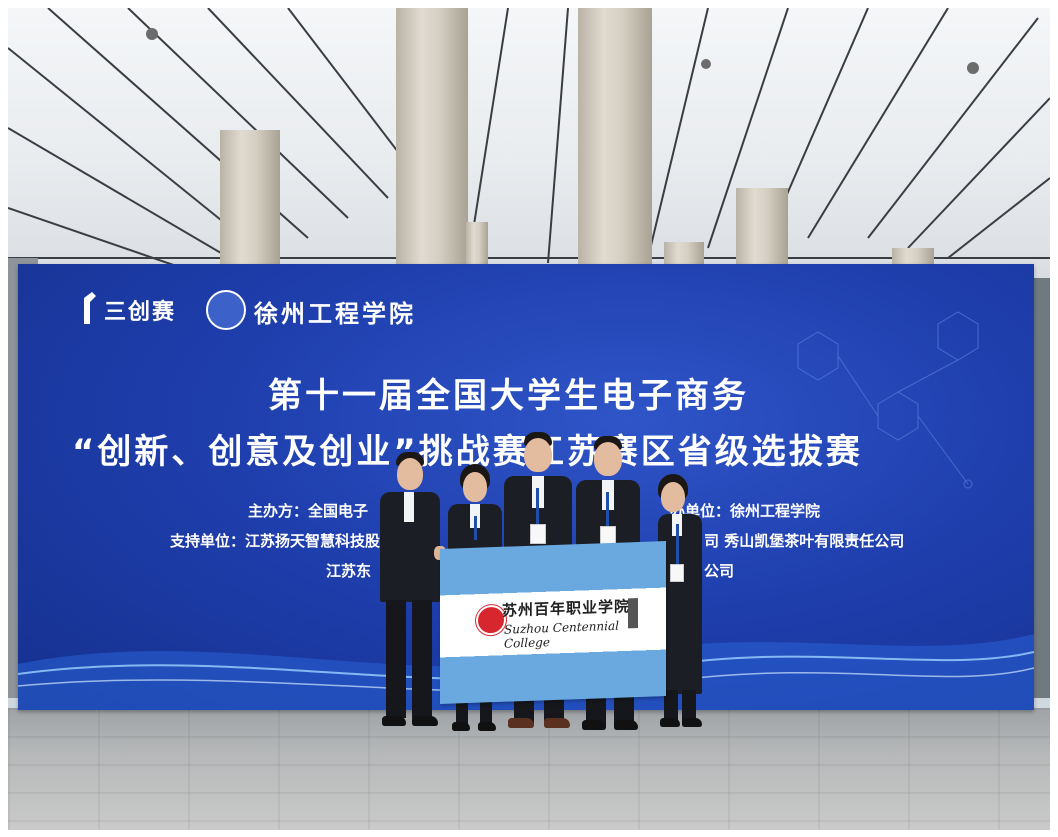  Describe the element at coordinates (529, 769) in the screenshot. I see `plaza-ground` at that location.